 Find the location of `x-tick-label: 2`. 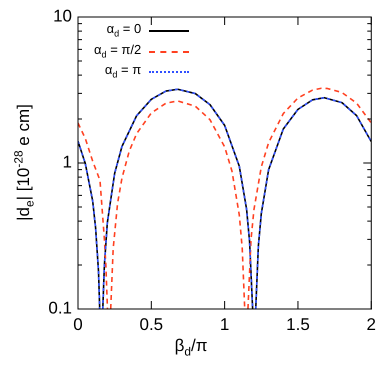

x-tick-label: 2 is located at coordinates (371, 324).